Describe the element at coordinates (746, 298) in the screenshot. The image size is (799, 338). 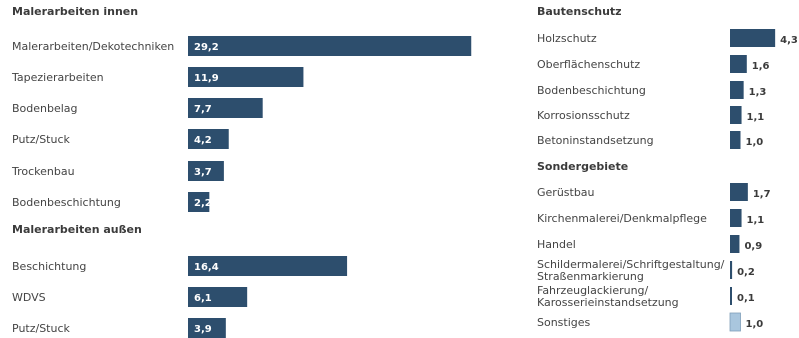
I see `value-label: 0,1` at that location.